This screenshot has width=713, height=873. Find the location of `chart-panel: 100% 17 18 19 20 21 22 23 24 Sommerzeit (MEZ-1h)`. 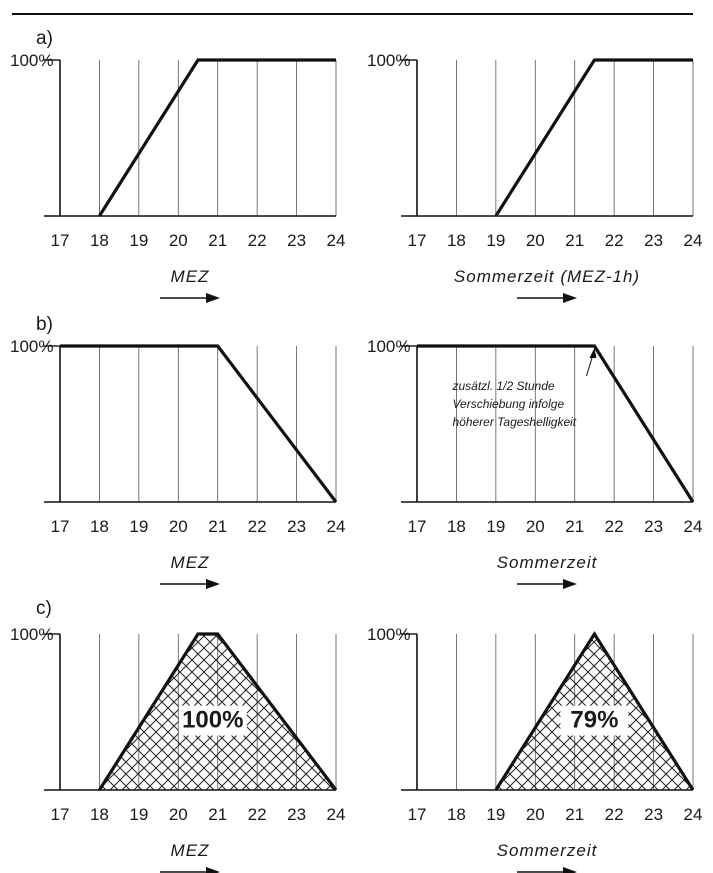

chart-panel: 100% 17 18 19 20 21 22 23 24 Sommerzeit (MEZ-1h) is located at coordinates (534, 177).